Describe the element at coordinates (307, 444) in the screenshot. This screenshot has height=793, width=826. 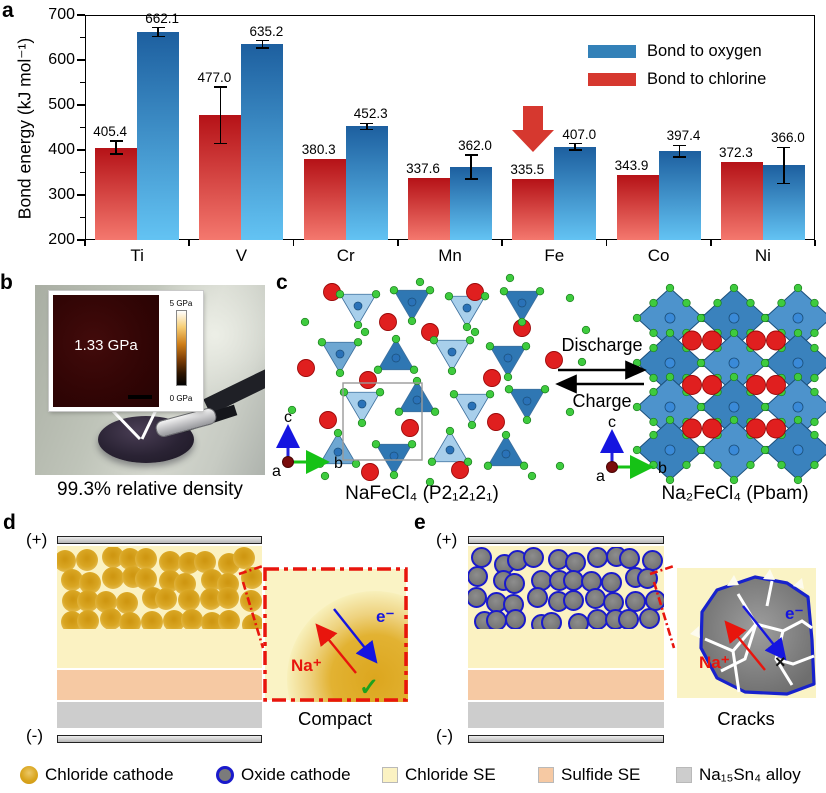
I see `axis-indicator-left: c b a` at that location.